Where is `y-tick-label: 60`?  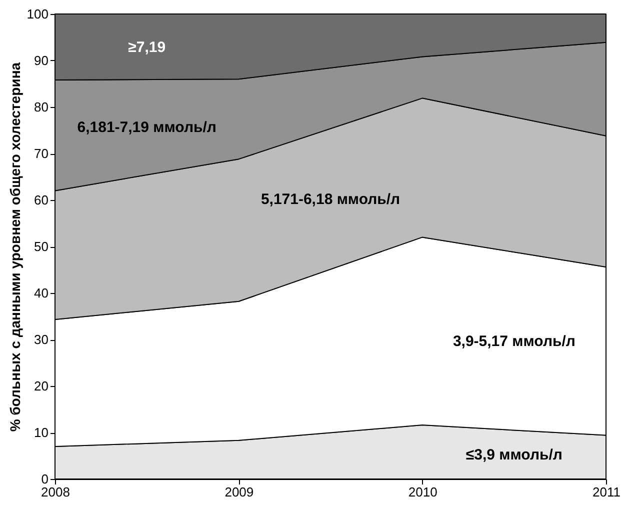 y-tick-label: 60 is located at coordinates (41, 200).